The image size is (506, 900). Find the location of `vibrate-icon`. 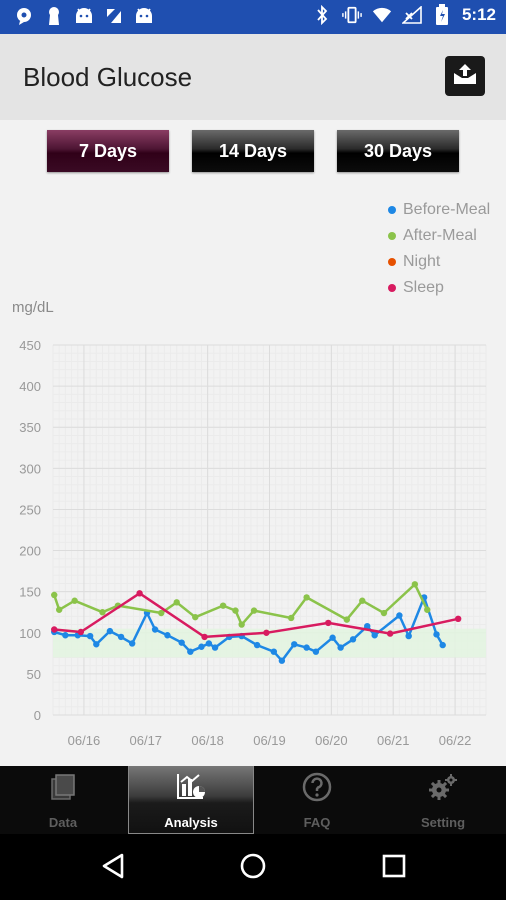

vibrate-icon is located at coordinates (352, 15).